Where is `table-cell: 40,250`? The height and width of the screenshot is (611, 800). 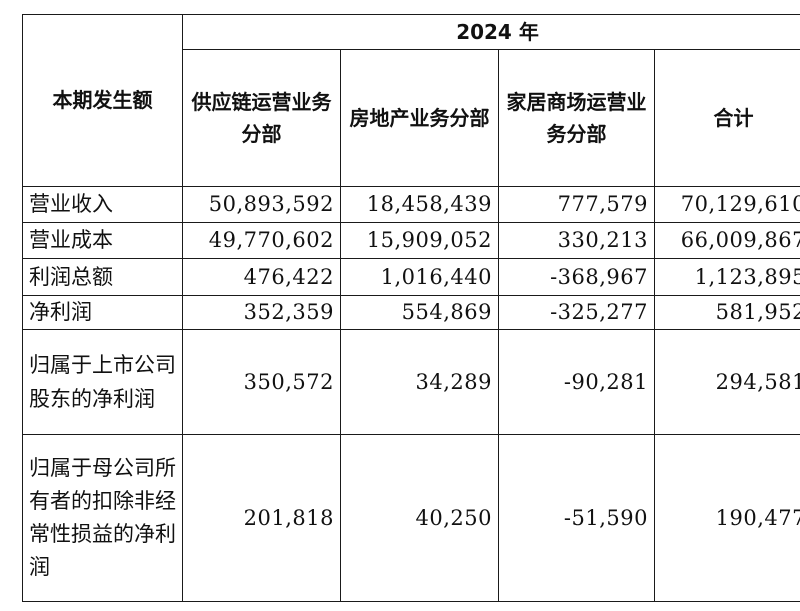 table-cell: 40,250 is located at coordinates (419, 518).